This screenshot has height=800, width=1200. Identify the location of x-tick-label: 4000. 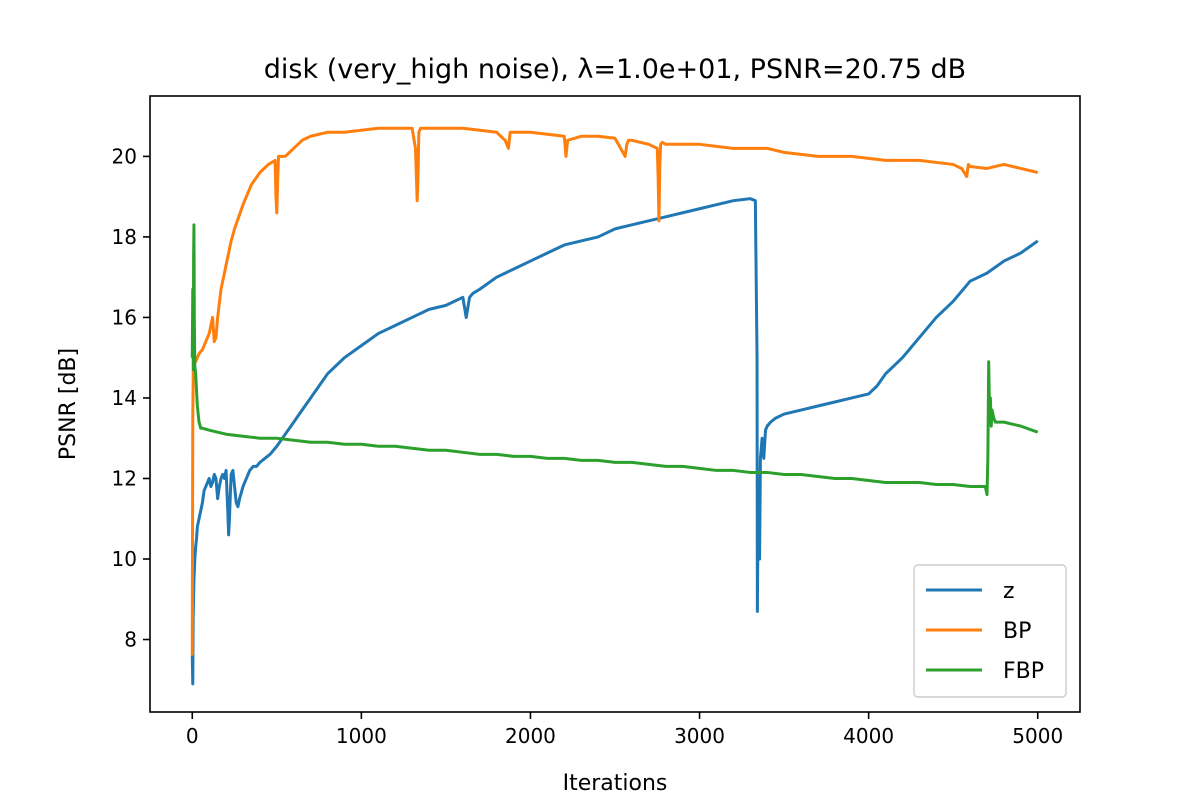
(868, 736).